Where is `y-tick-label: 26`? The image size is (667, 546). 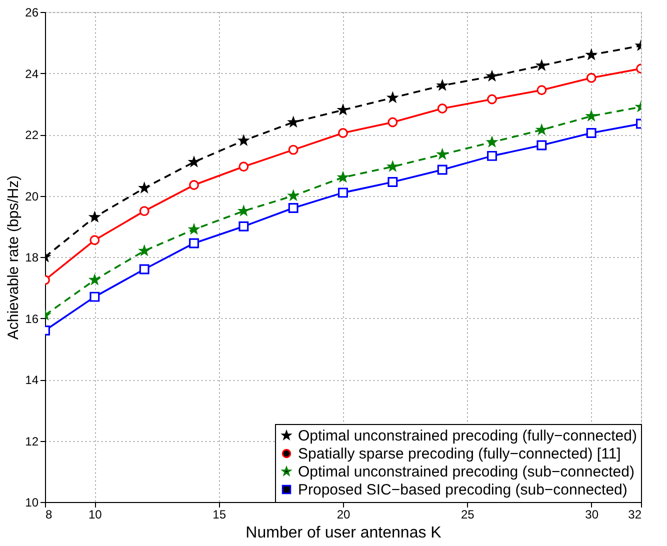
y-tick-label: 26 is located at coordinates (32, 13).